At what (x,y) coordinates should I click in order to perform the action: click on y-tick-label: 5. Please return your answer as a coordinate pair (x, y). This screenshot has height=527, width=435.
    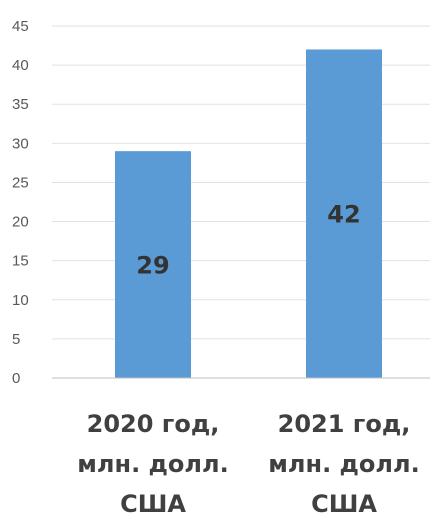
    Looking at the image, I should click on (16, 339).